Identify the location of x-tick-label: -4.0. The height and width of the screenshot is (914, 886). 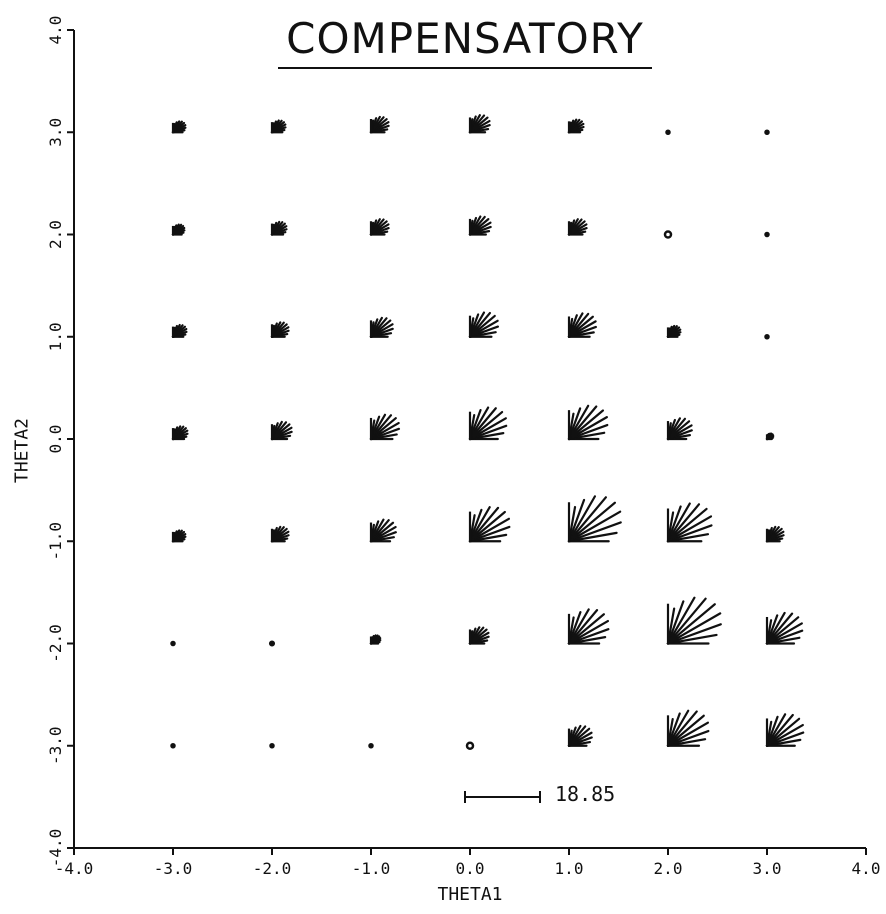
(74, 868).